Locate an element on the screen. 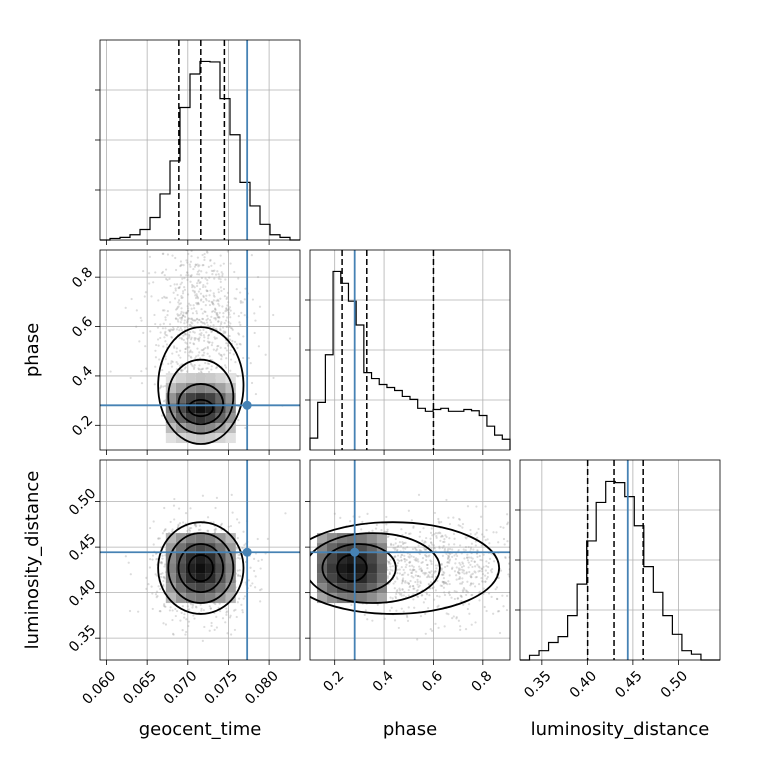 This screenshot has height=760, width=760. xtick-label-geocent_time: 0.080 is located at coordinates (262, 688).